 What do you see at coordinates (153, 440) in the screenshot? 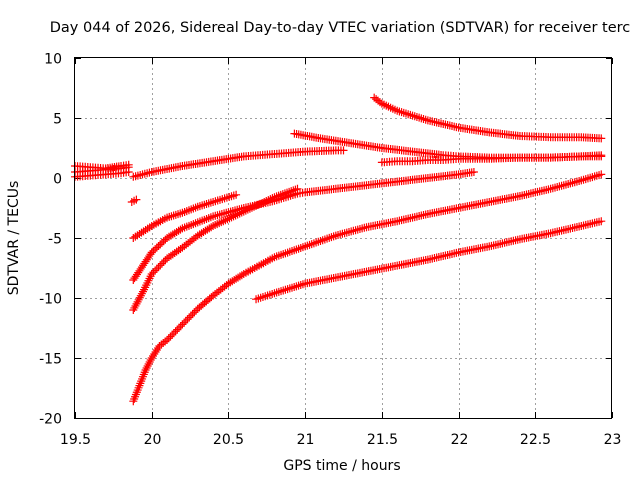
I see `x-tick-label: 20` at bounding box center [153, 440].